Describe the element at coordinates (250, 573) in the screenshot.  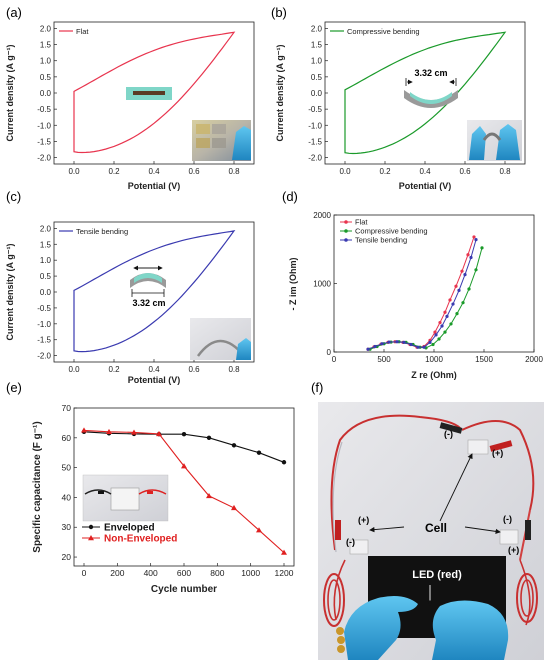
I see `x-tick-label: 1000` at that location.